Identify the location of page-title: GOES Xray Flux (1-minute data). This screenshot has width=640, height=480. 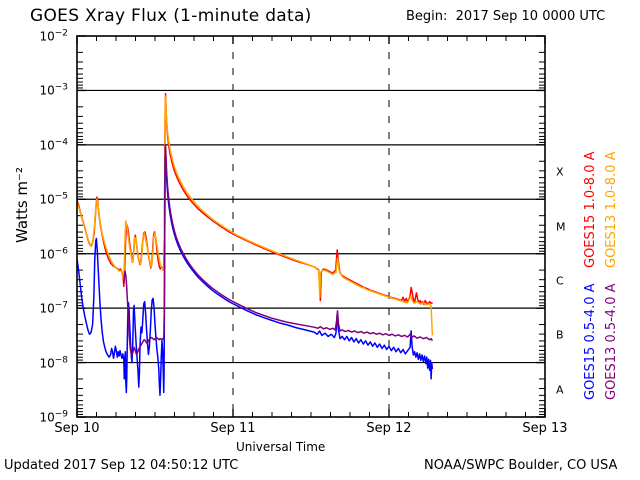
(171, 16).